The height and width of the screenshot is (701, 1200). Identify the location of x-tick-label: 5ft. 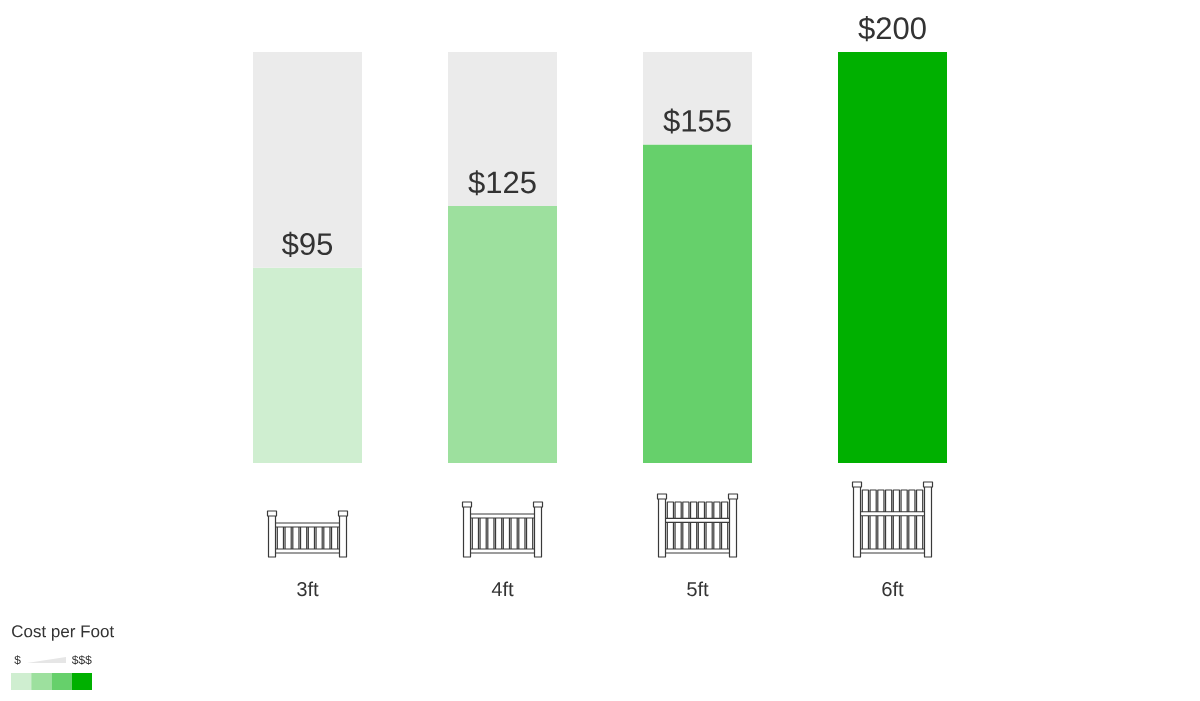
(698, 589).